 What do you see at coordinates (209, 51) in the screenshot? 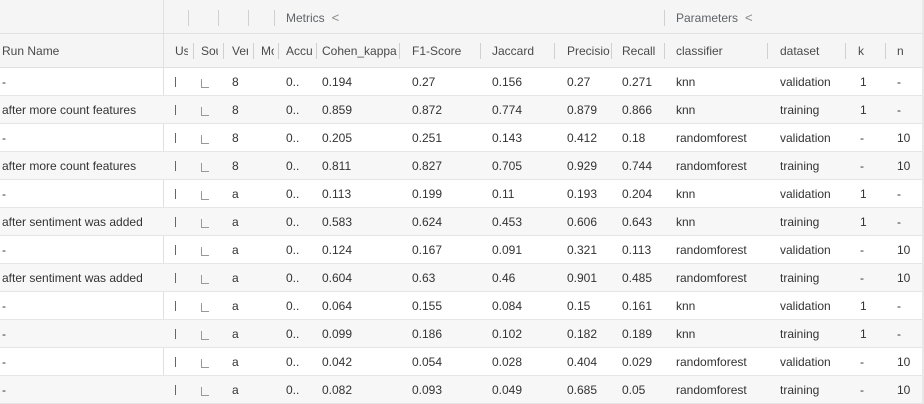
I see `column-header-source: Sou` at bounding box center [209, 51].